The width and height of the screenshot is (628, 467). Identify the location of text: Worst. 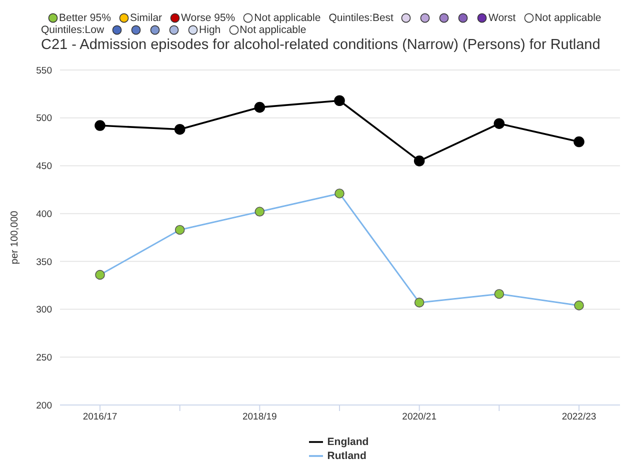
(502, 18).